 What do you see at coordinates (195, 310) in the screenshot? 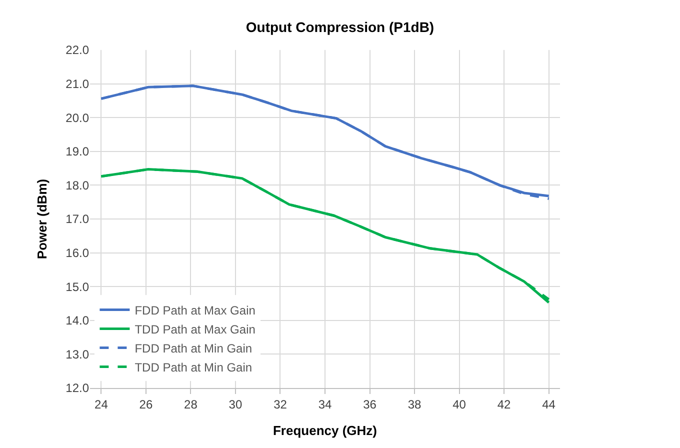
I see `legend-label: FDD Path at Max Gain` at bounding box center [195, 310].